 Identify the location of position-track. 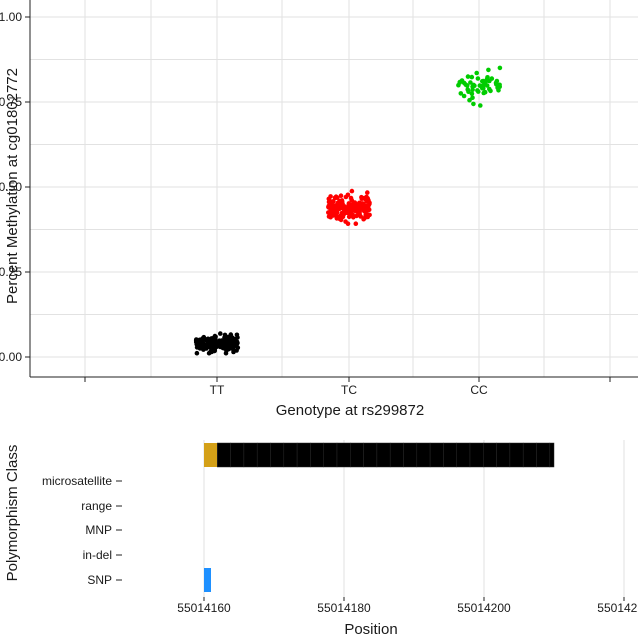
(379, 455).